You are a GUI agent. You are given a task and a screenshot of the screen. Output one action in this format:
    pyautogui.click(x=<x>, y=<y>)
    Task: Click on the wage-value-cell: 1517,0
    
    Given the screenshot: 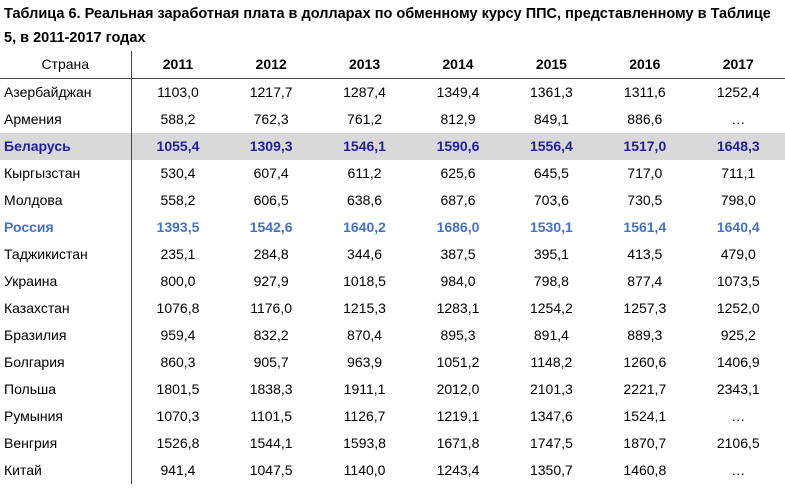 What is the action you would take?
    pyautogui.click(x=645, y=146)
    